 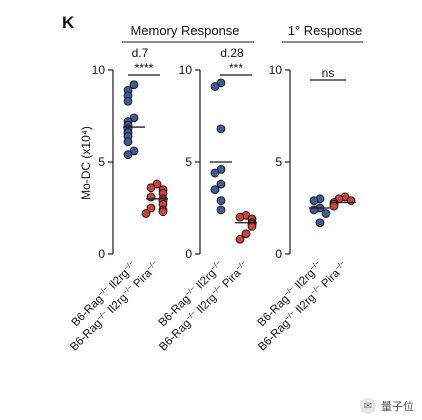 I want to click on panel2-y-tick-label: 5, so click(x=188, y=162).